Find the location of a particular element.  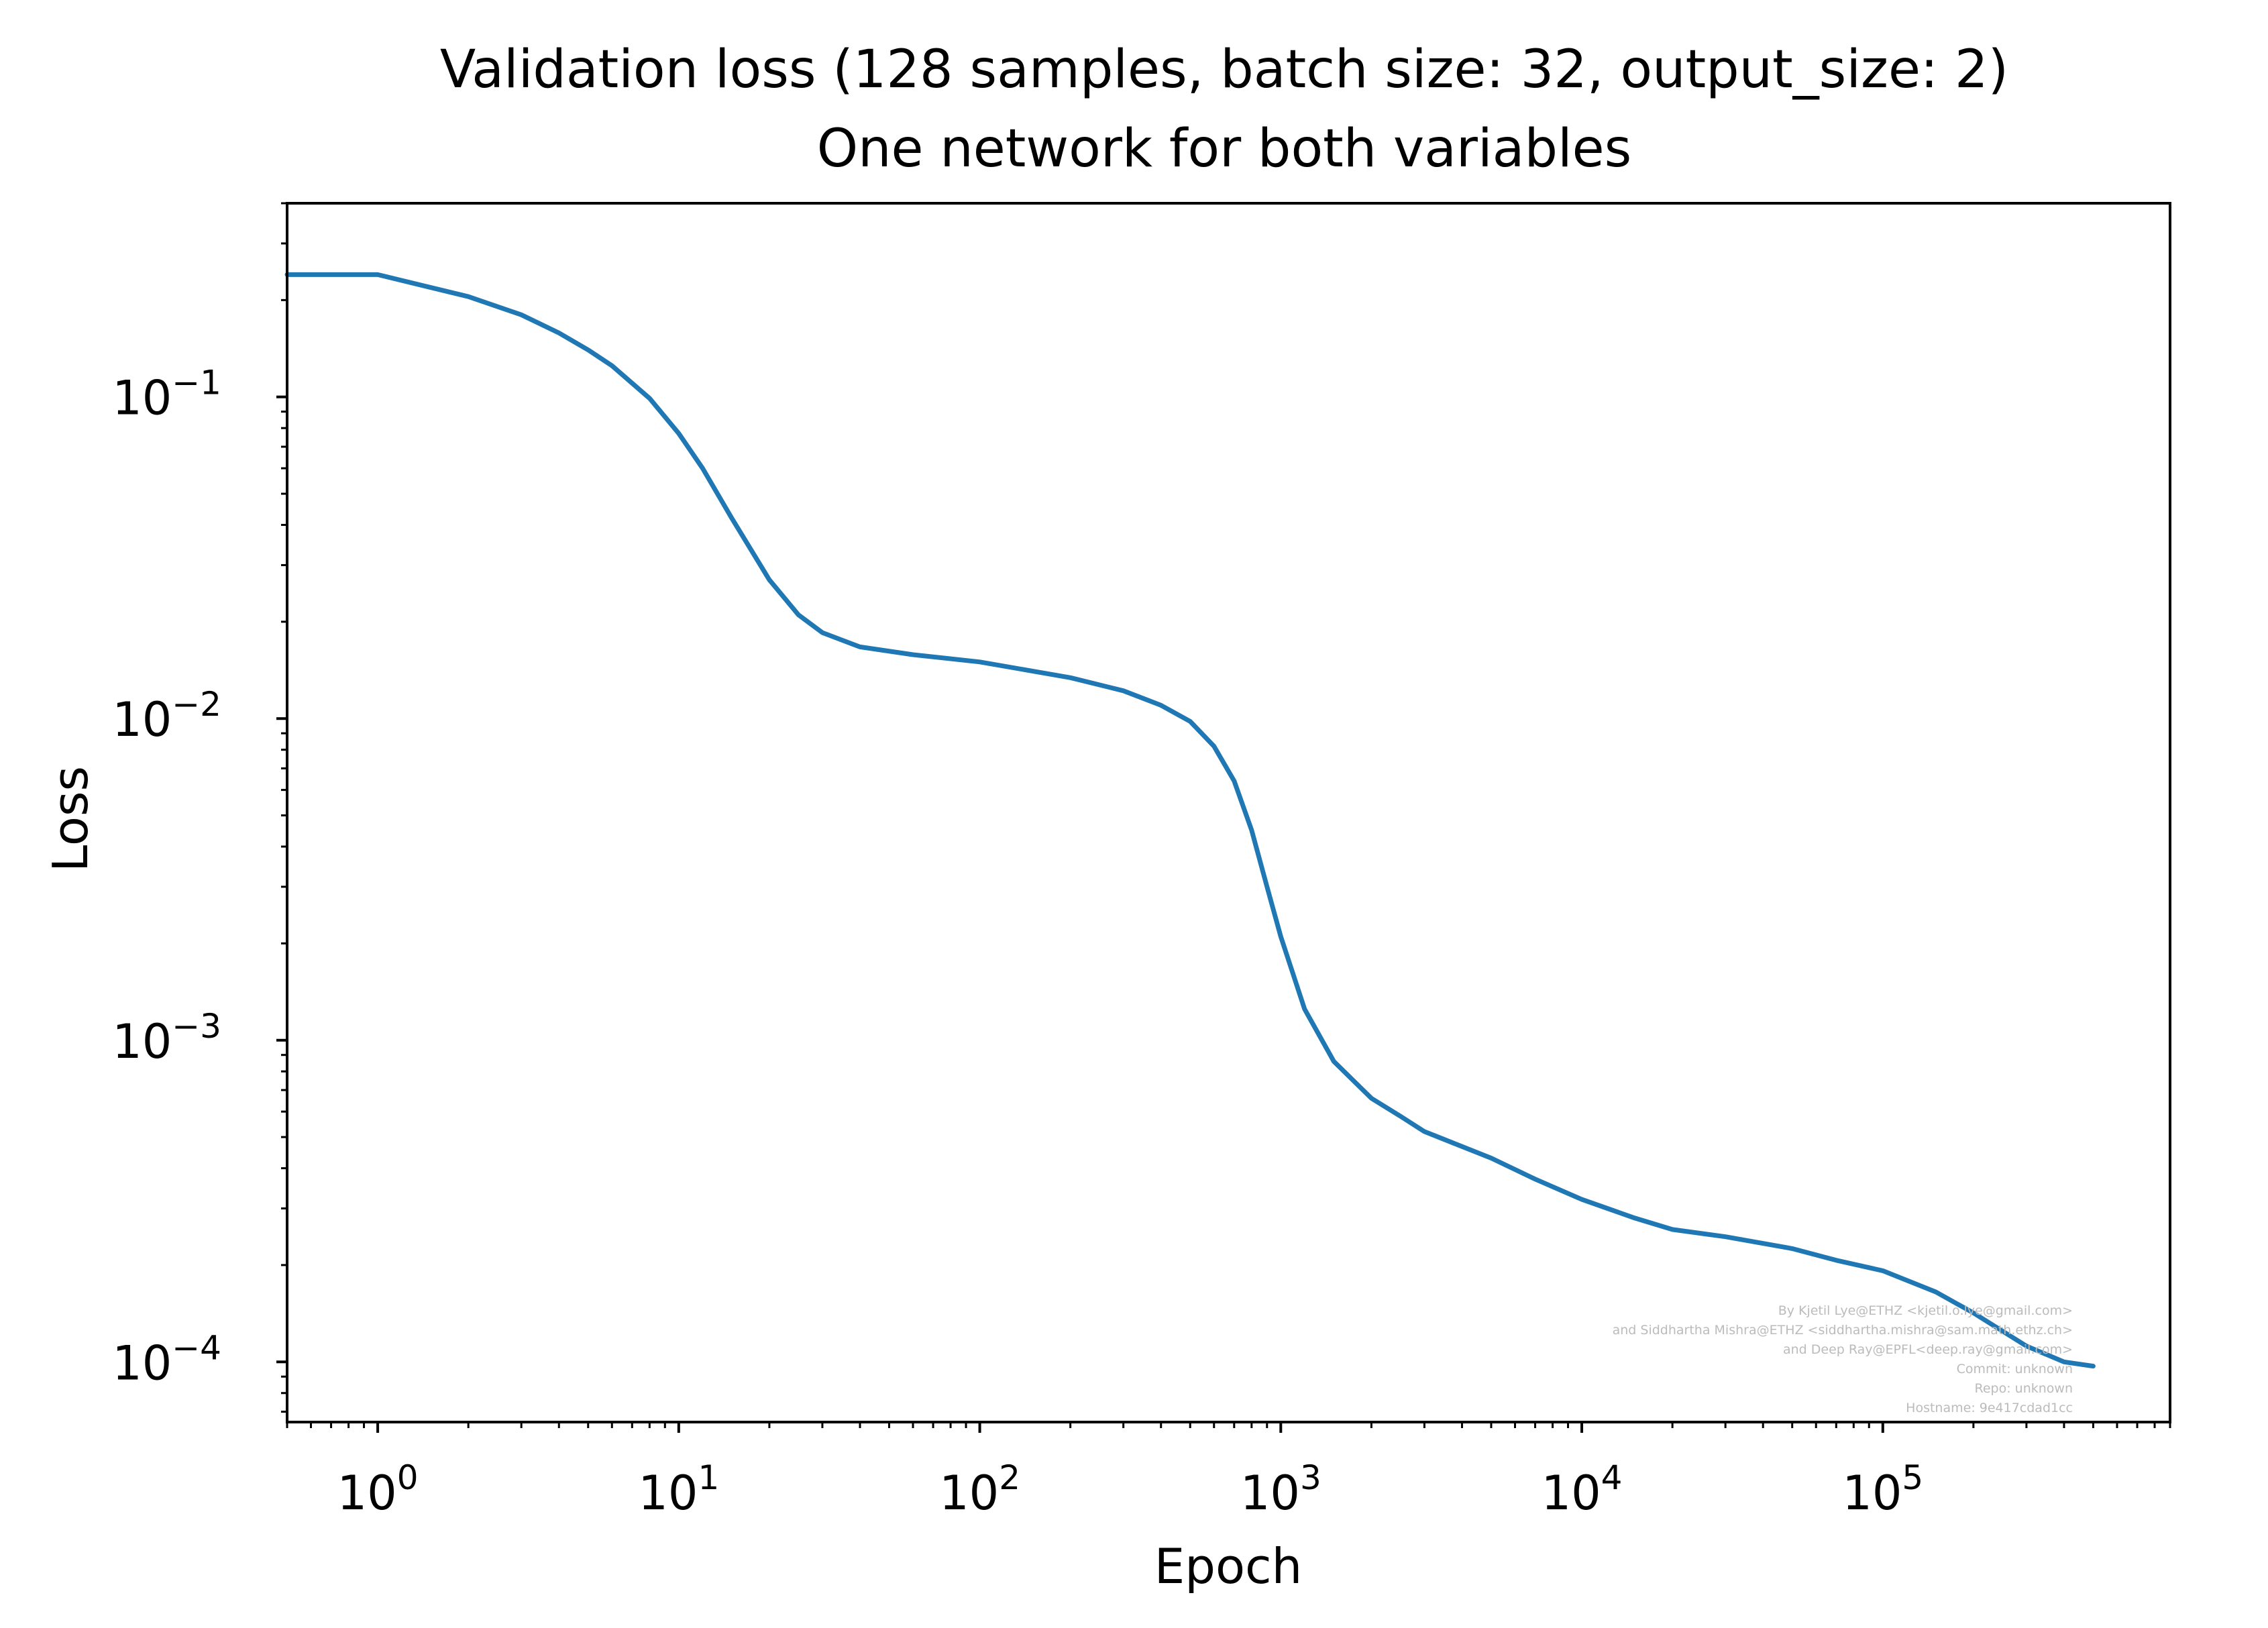

x-tick-label-3: 10³ is located at coordinates (1280, 1490).